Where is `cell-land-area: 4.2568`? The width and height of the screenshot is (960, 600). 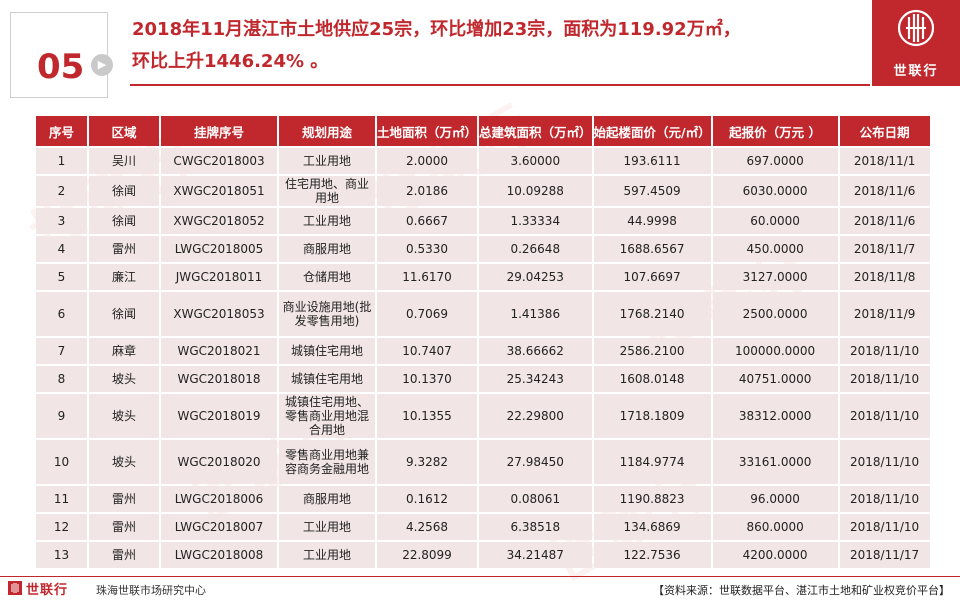
cell-land-area: 4.2568 is located at coordinates (427, 527).